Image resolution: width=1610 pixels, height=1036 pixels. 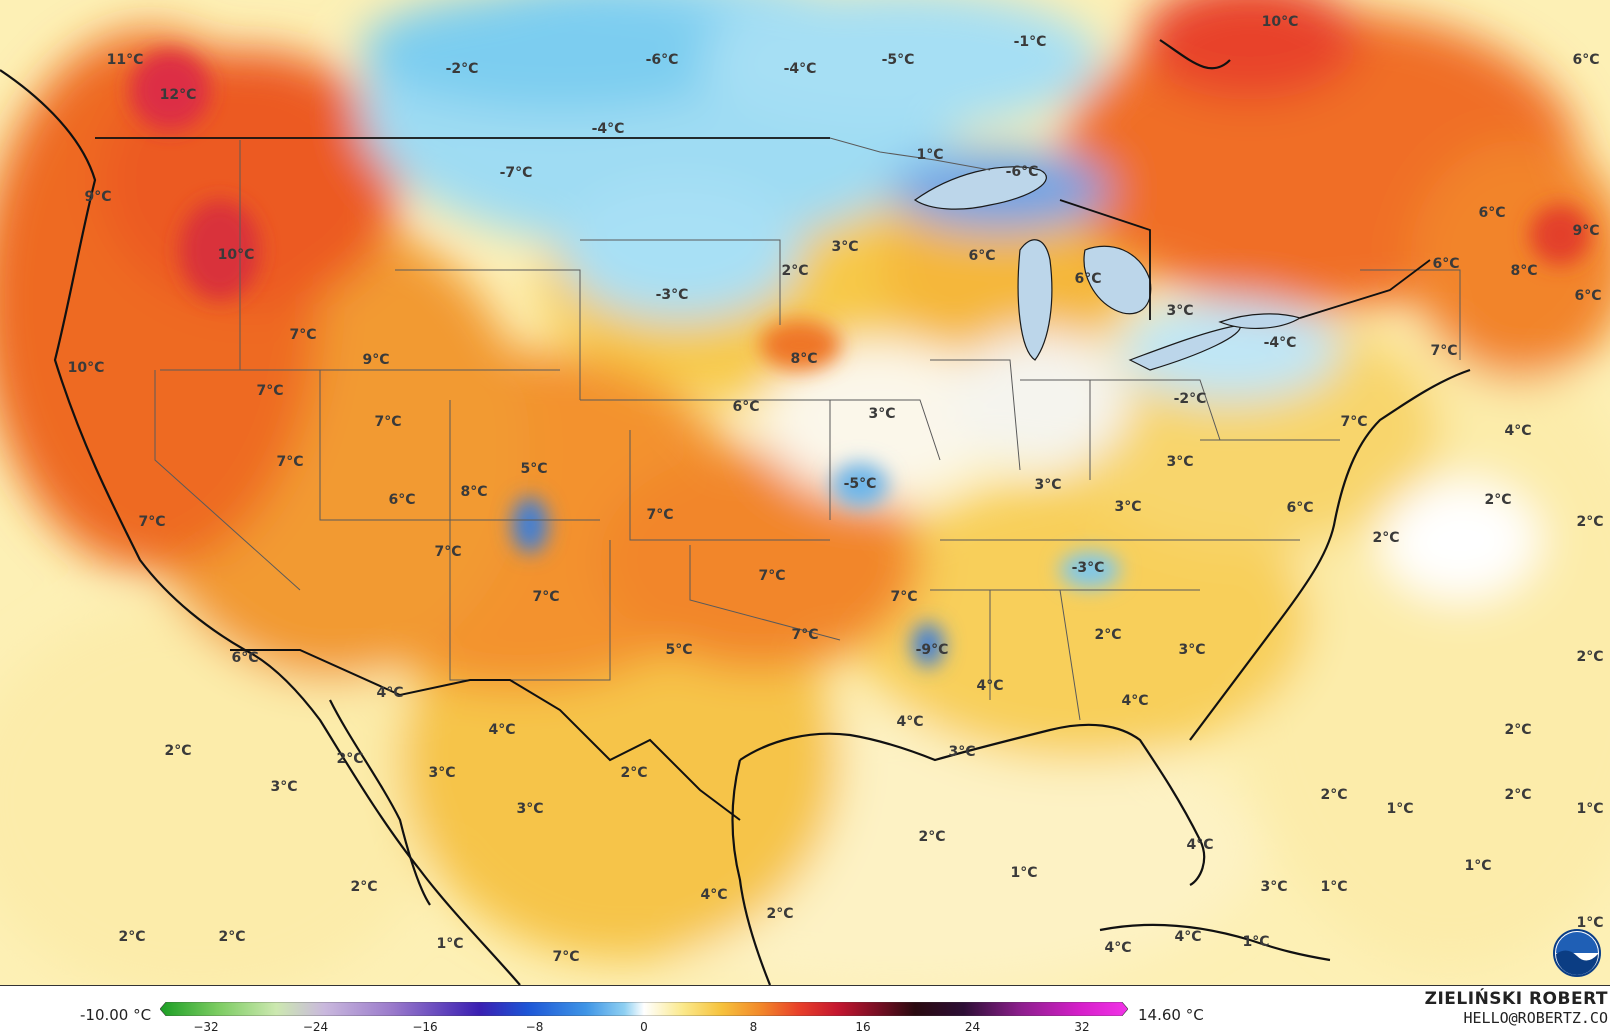 What do you see at coordinates (932, 650) in the screenshot?
I see `temperature-label: -9°C` at bounding box center [932, 650].